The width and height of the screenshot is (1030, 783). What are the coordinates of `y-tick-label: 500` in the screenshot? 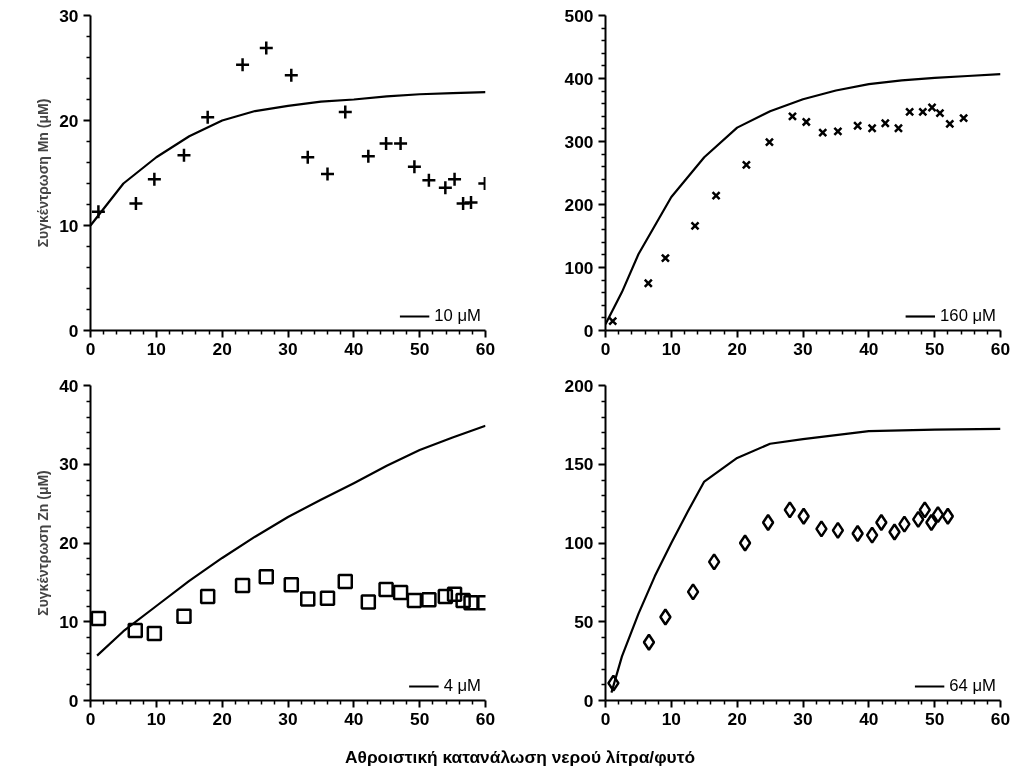 It's located at (579, 15).